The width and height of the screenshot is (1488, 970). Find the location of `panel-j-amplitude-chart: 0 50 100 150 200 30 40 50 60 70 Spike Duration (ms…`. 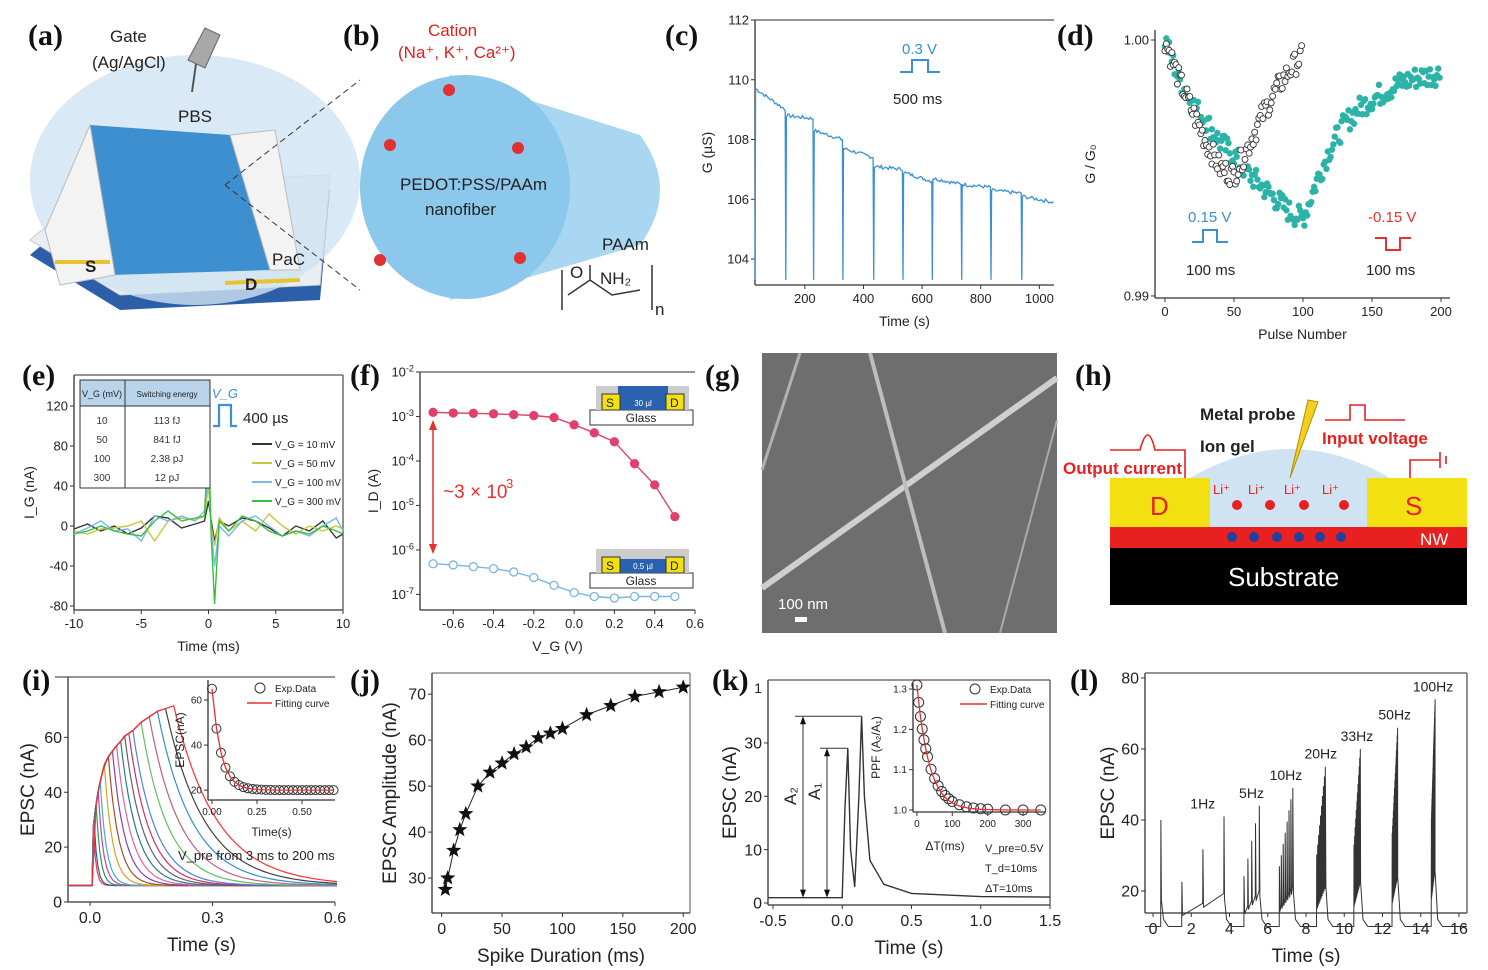

panel-j-amplitude-chart: 0 50 100 150 200 30 40 50 60 70 Spike Duration (ms… is located at coordinates (538, 819).